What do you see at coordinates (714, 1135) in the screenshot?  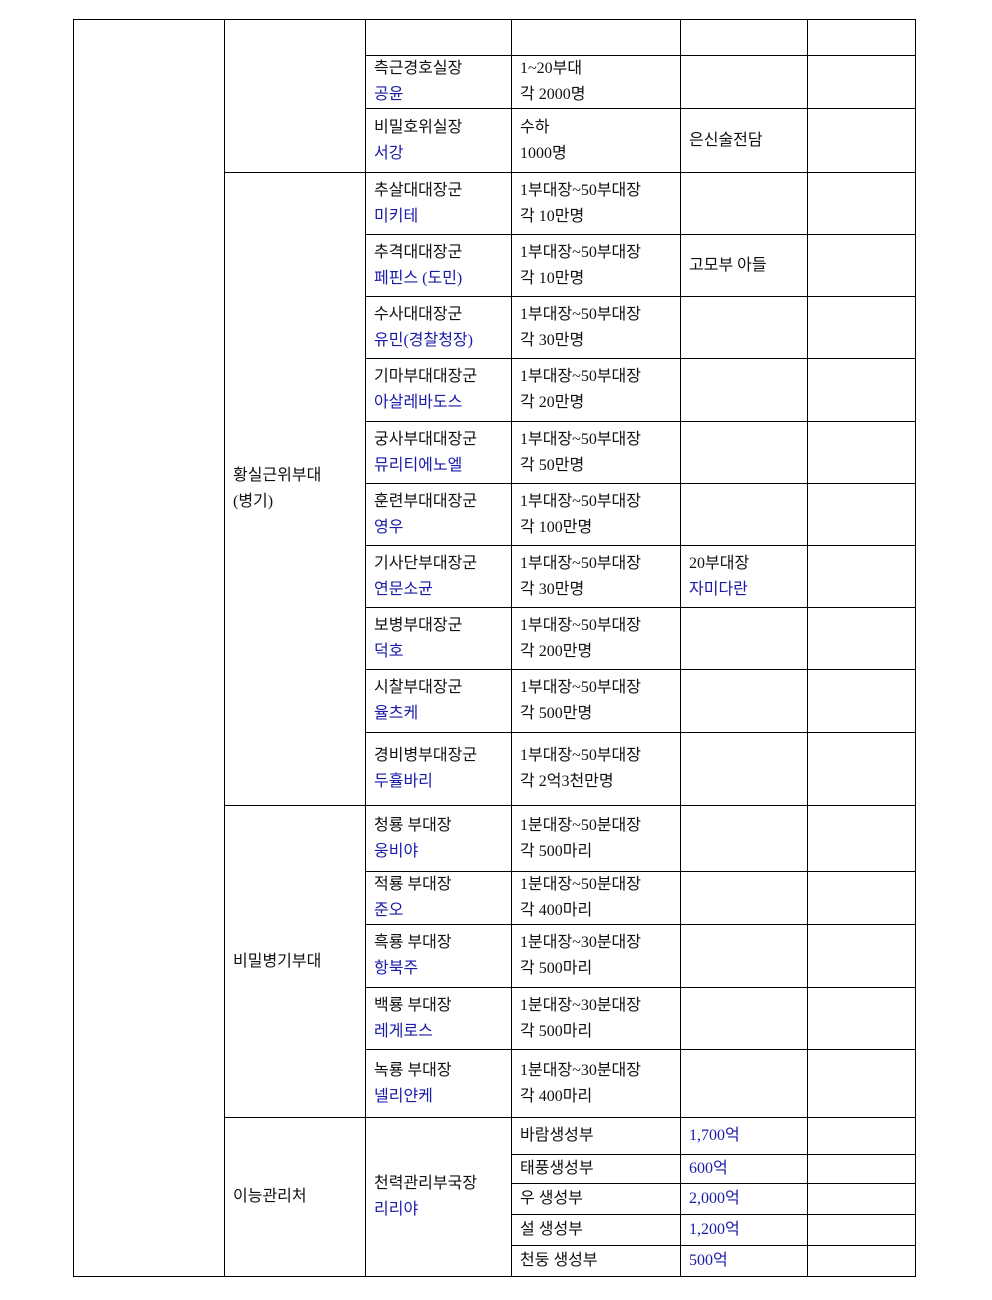 I see `budget-value: 1,700억` at bounding box center [714, 1135].